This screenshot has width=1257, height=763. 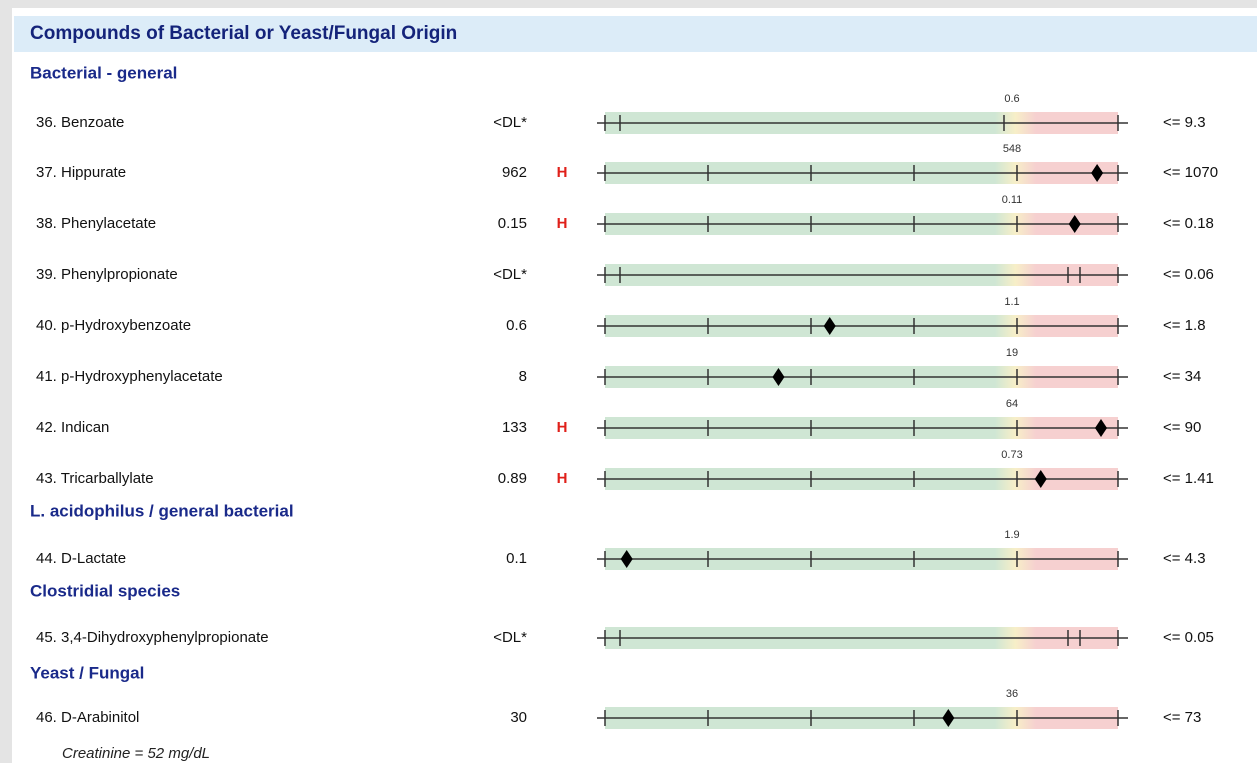 What do you see at coordinates (1188, 478) in the screenshot?
I see `limit: <= 1.41` at bounding box center [1188, 478].